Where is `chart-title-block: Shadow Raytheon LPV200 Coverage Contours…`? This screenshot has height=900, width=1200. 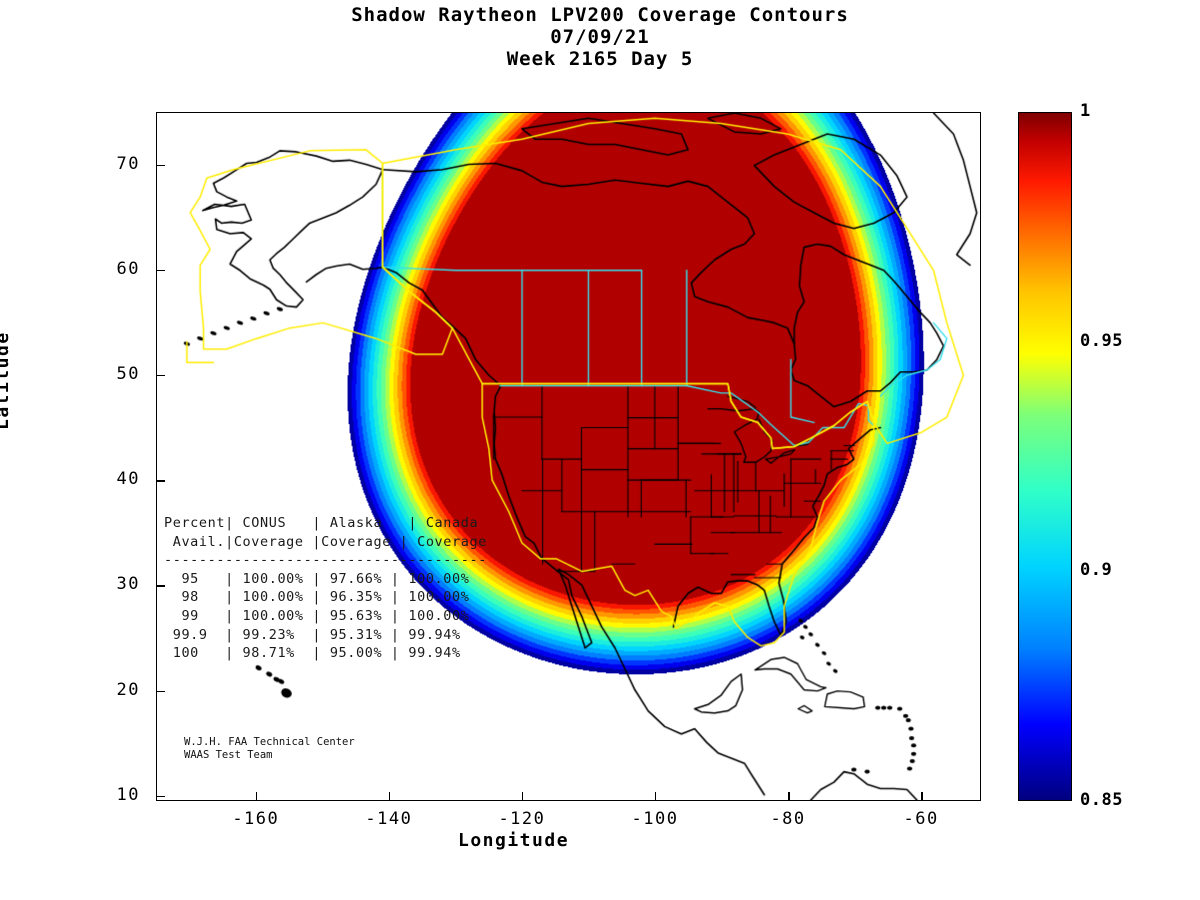
chart-title-block: Shadow Raytheon LPV200 Coverage Contours… is located at coordinates (600, 37).